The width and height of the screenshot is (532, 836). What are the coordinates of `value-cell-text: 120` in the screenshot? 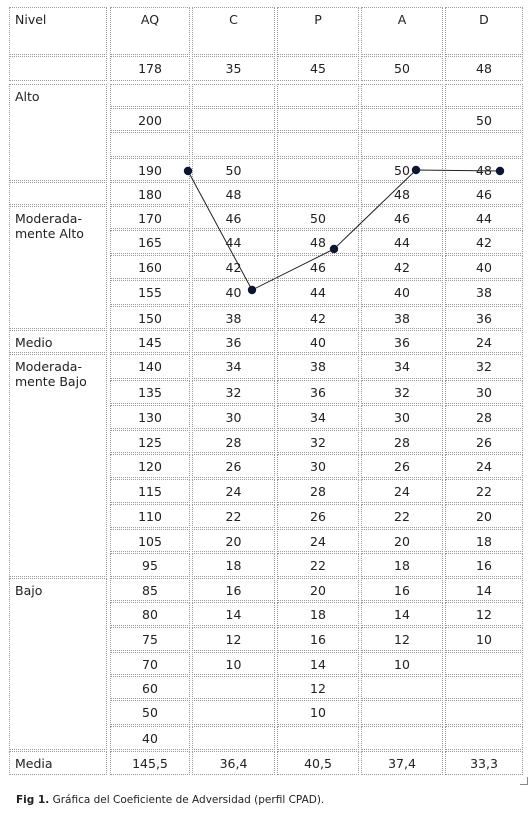 It's located at (150, 466).